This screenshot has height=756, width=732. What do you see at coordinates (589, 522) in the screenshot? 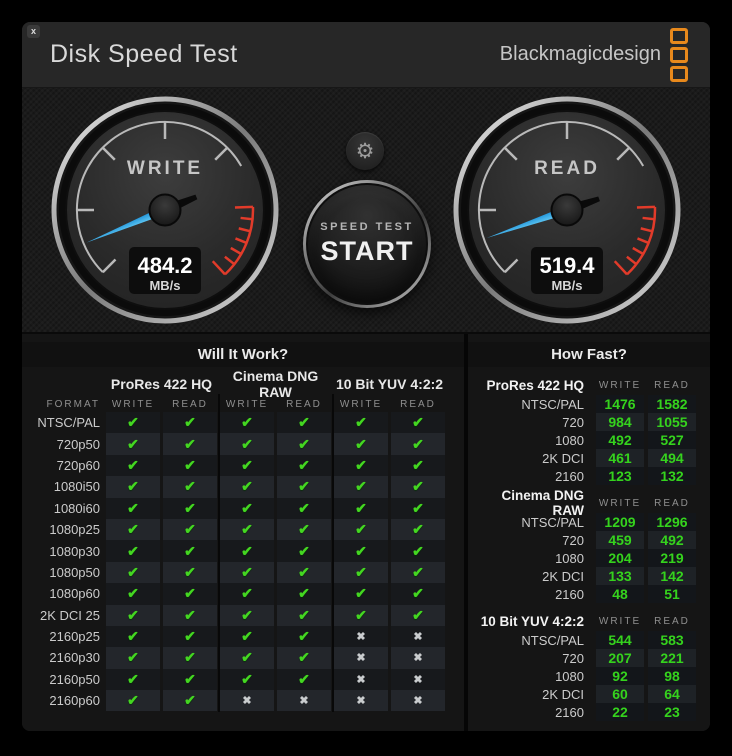
I see `table-row: NTSC/PAL 1209 1296` at bounding box center [589, 522].